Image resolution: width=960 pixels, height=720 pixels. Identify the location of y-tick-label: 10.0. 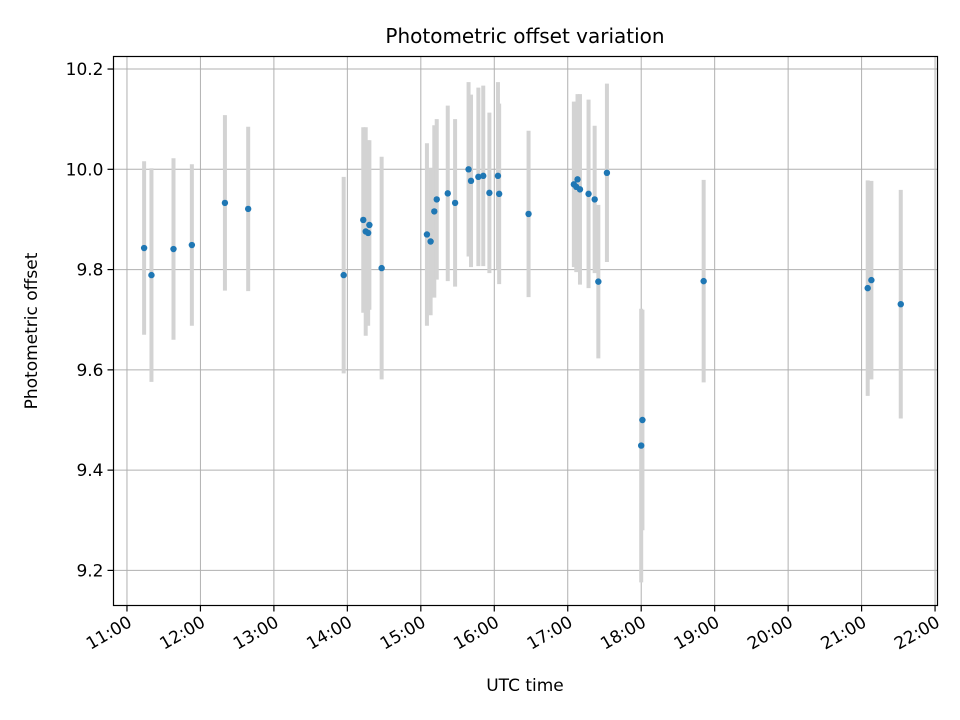
(85, 170).